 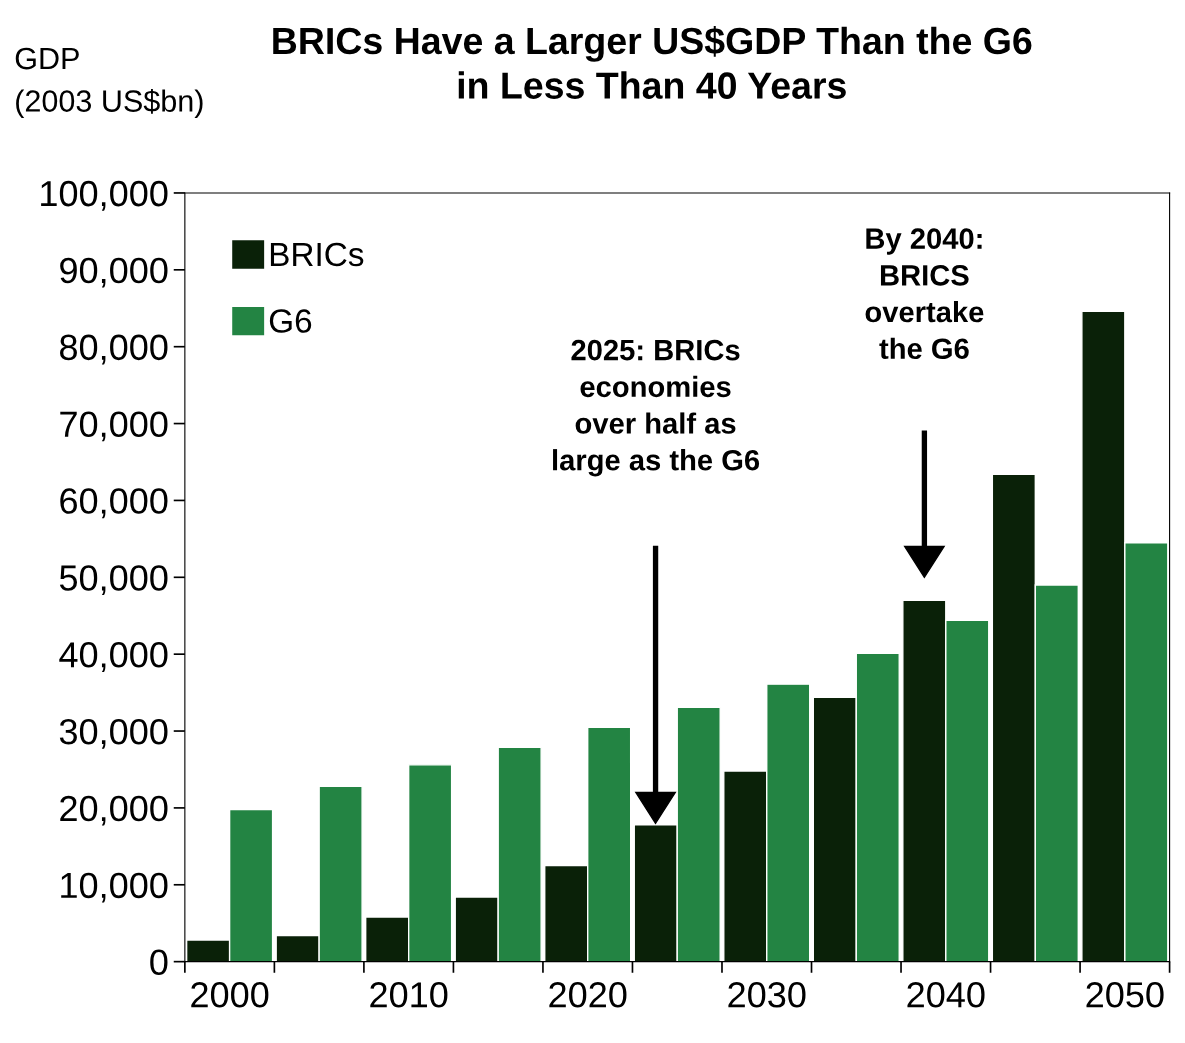 What do you see at coordinates (109, 82) in the screenshot?
I see `y-axis-title: GDP (2003 US$bn)` at bounding box center [109, 82].